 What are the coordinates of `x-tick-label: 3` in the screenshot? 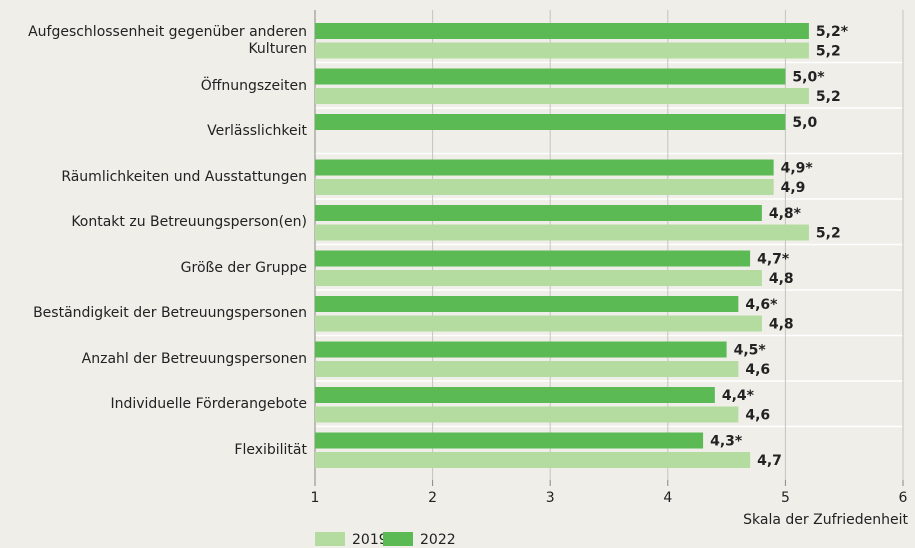 It's located at (550, 498).